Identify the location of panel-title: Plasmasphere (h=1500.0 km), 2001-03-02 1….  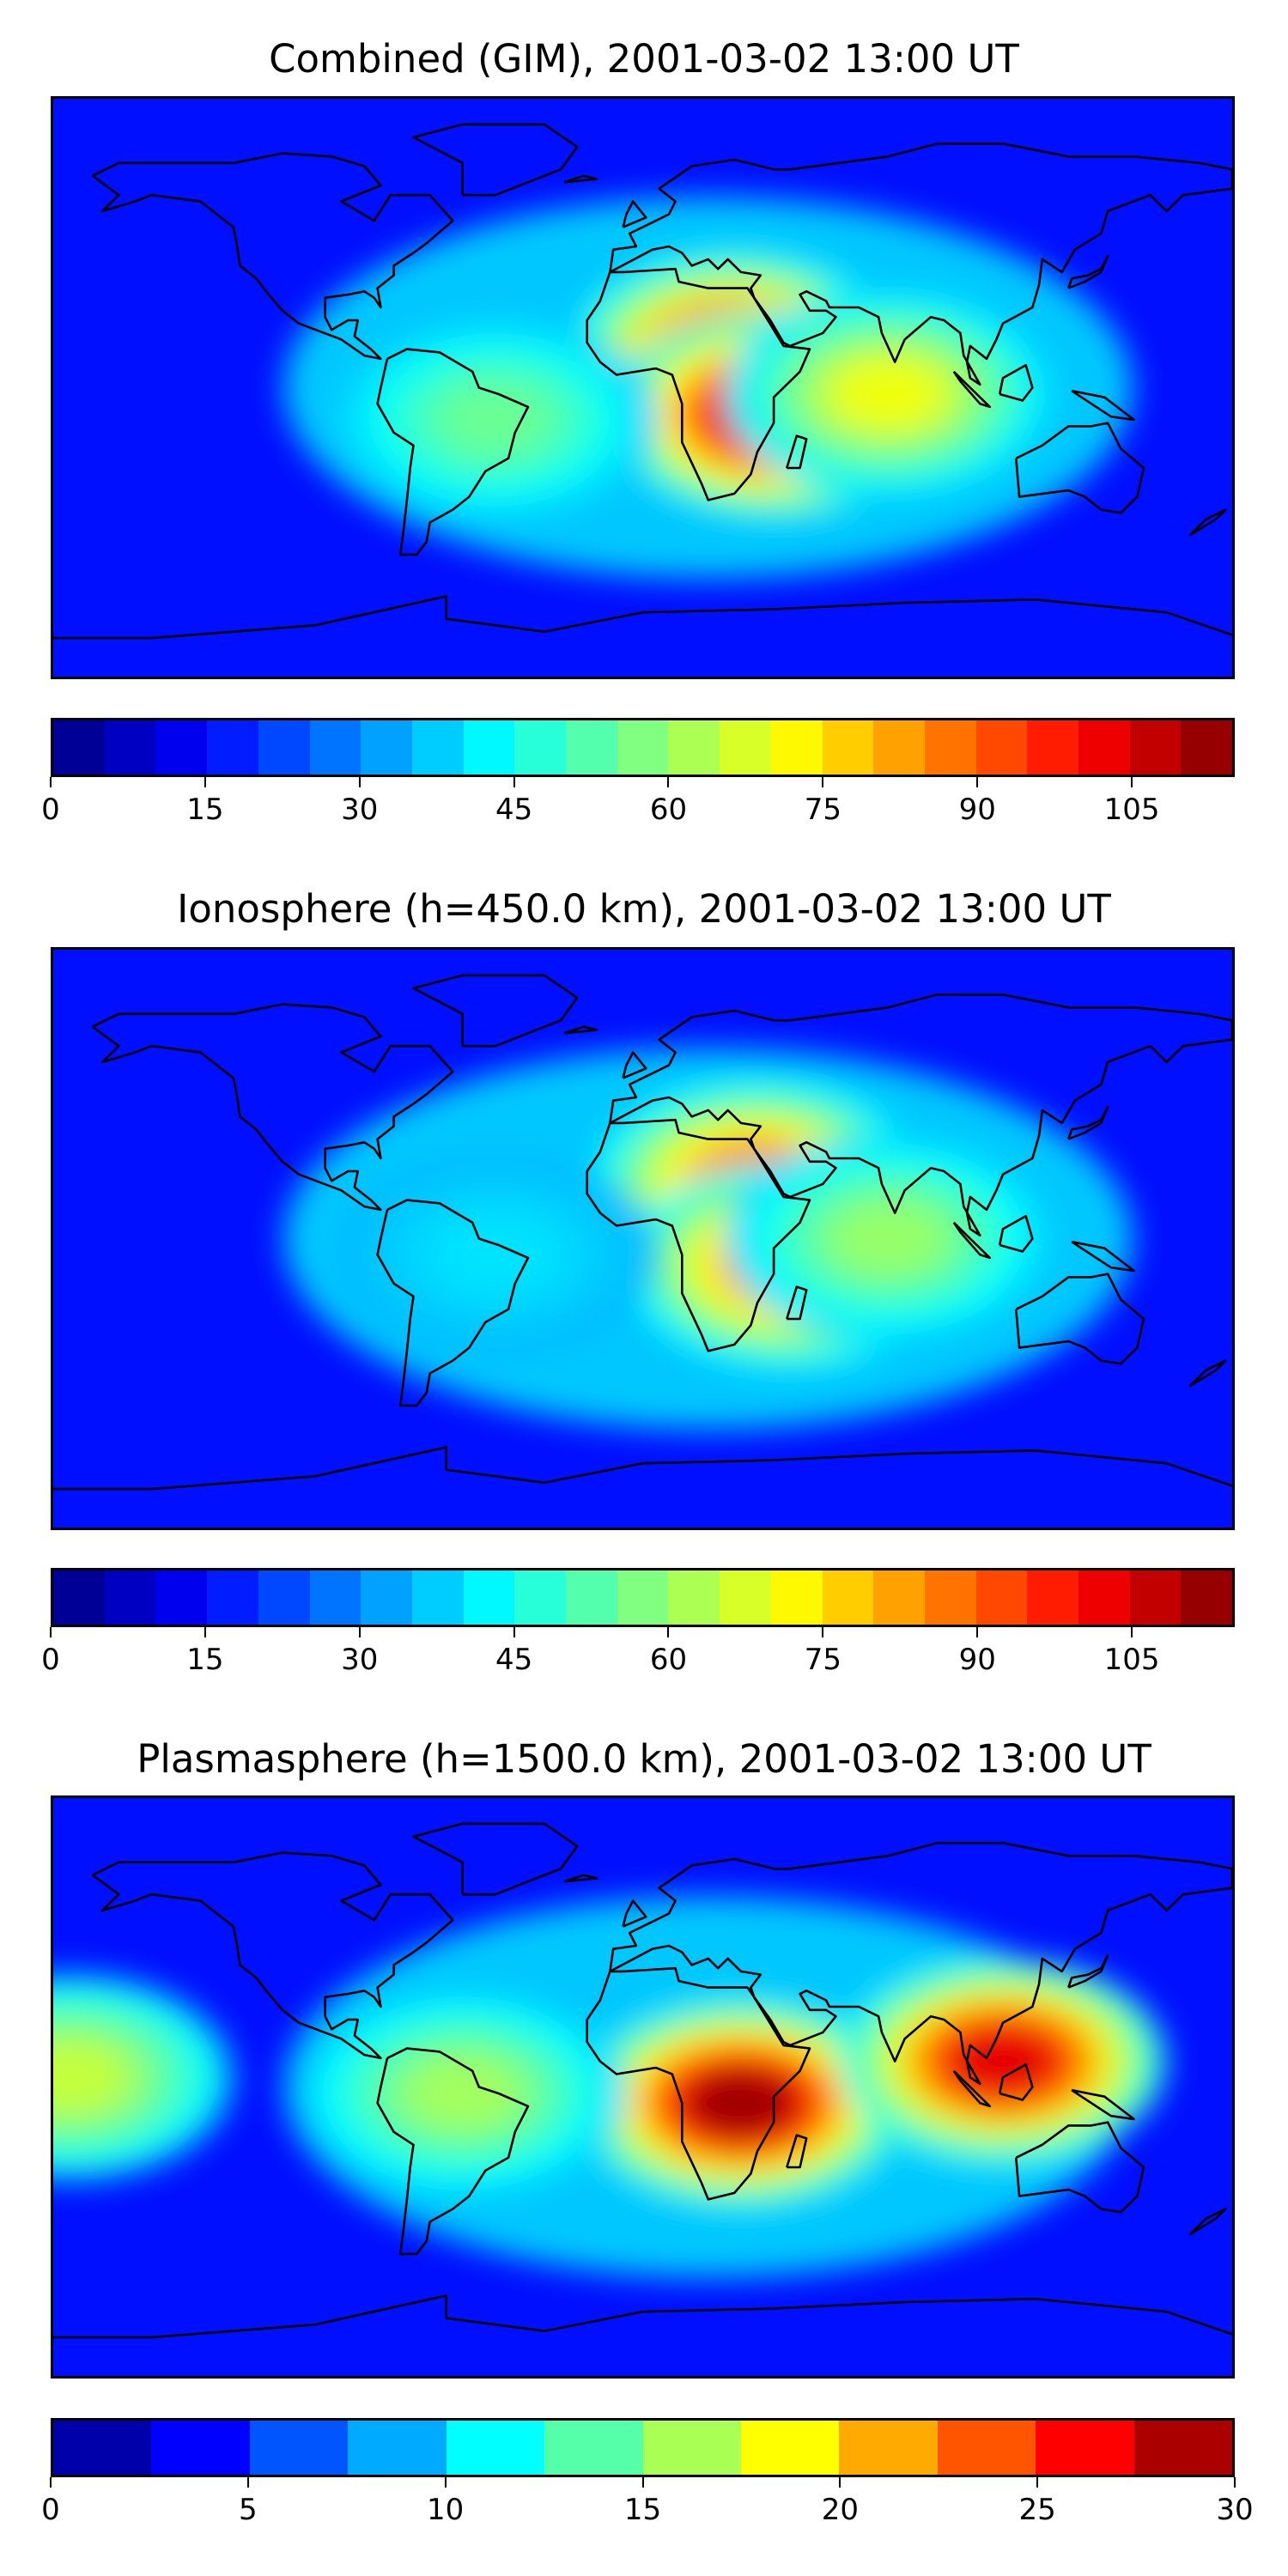
(644, 1759).